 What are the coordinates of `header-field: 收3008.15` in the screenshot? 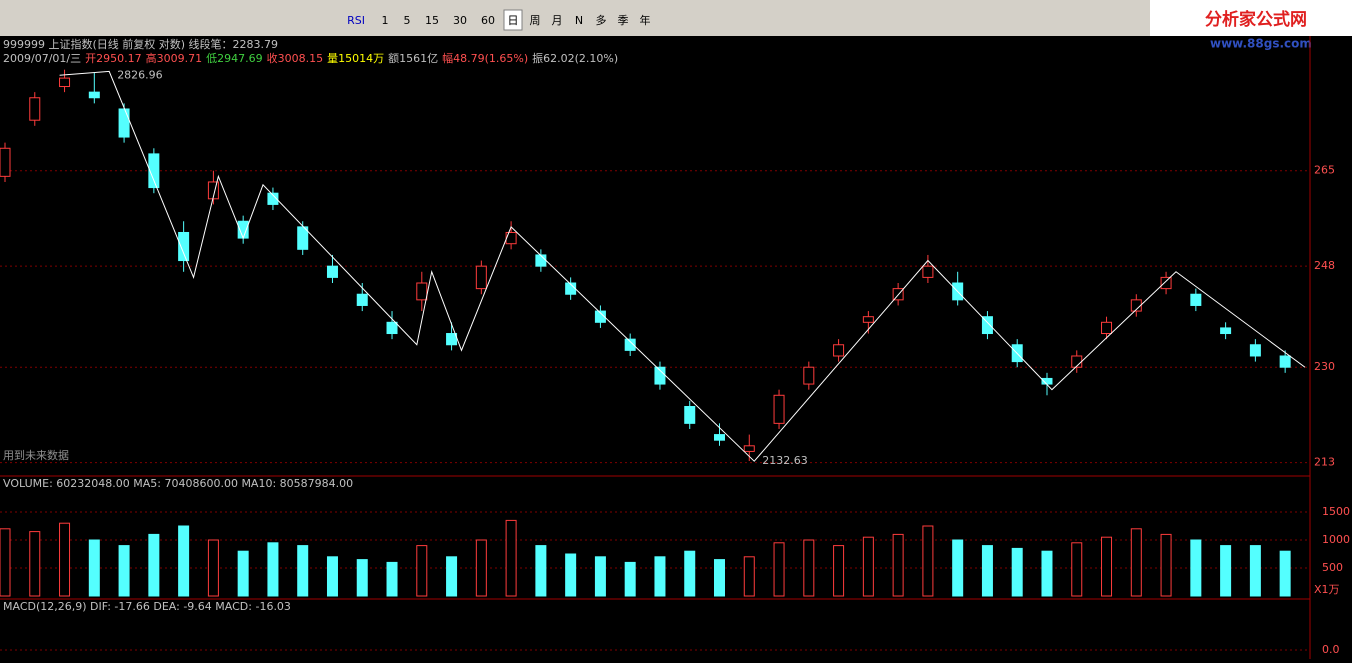 It's located at (295, 58).